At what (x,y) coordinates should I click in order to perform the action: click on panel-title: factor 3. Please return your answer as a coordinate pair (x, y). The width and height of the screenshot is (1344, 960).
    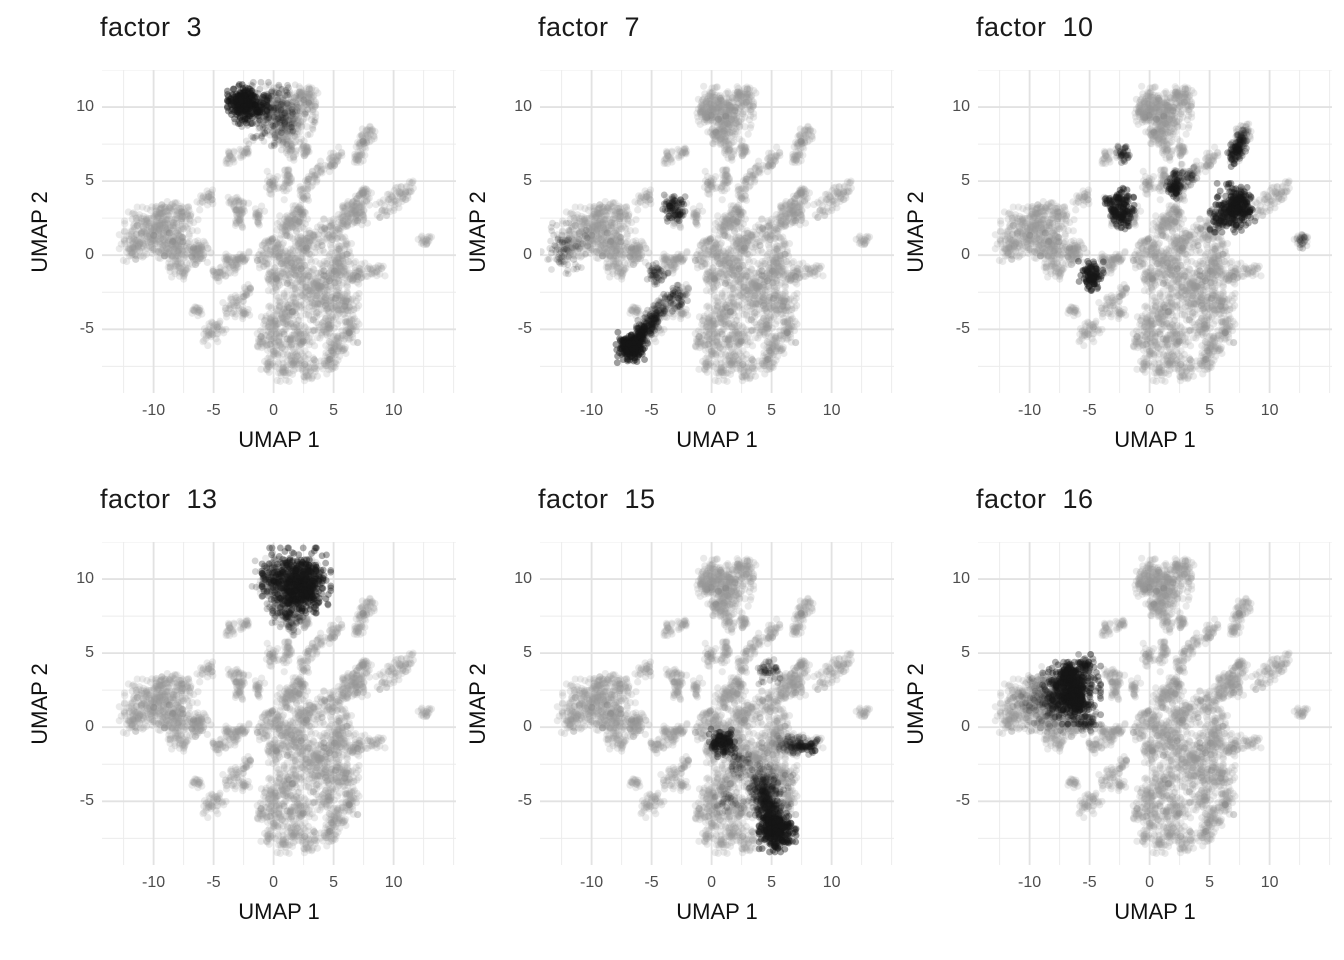
    Looking at the image, I should click on (151, 27).